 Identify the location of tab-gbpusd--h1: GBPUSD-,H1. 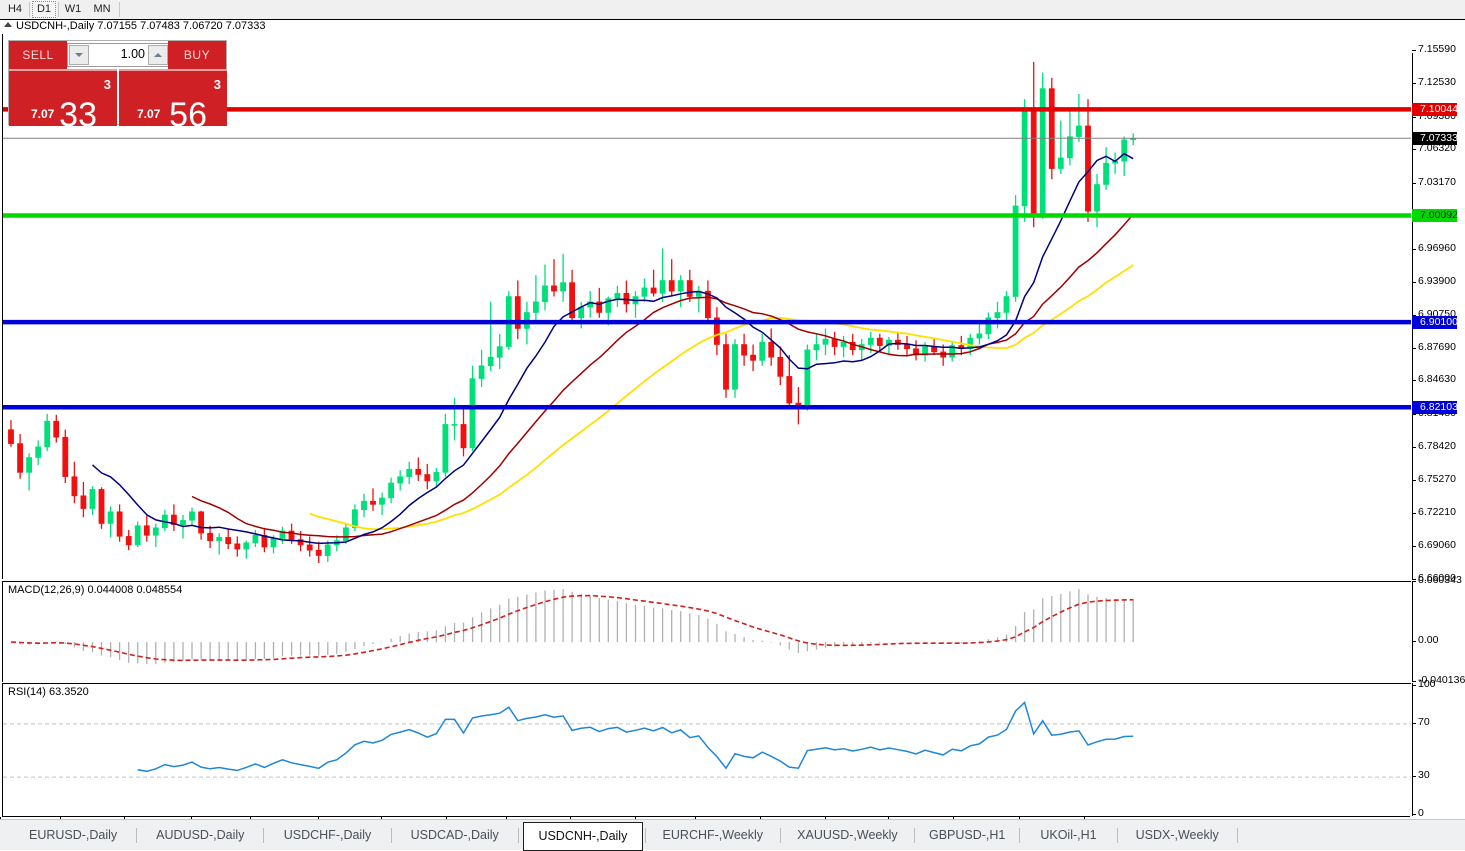
(967, 835).